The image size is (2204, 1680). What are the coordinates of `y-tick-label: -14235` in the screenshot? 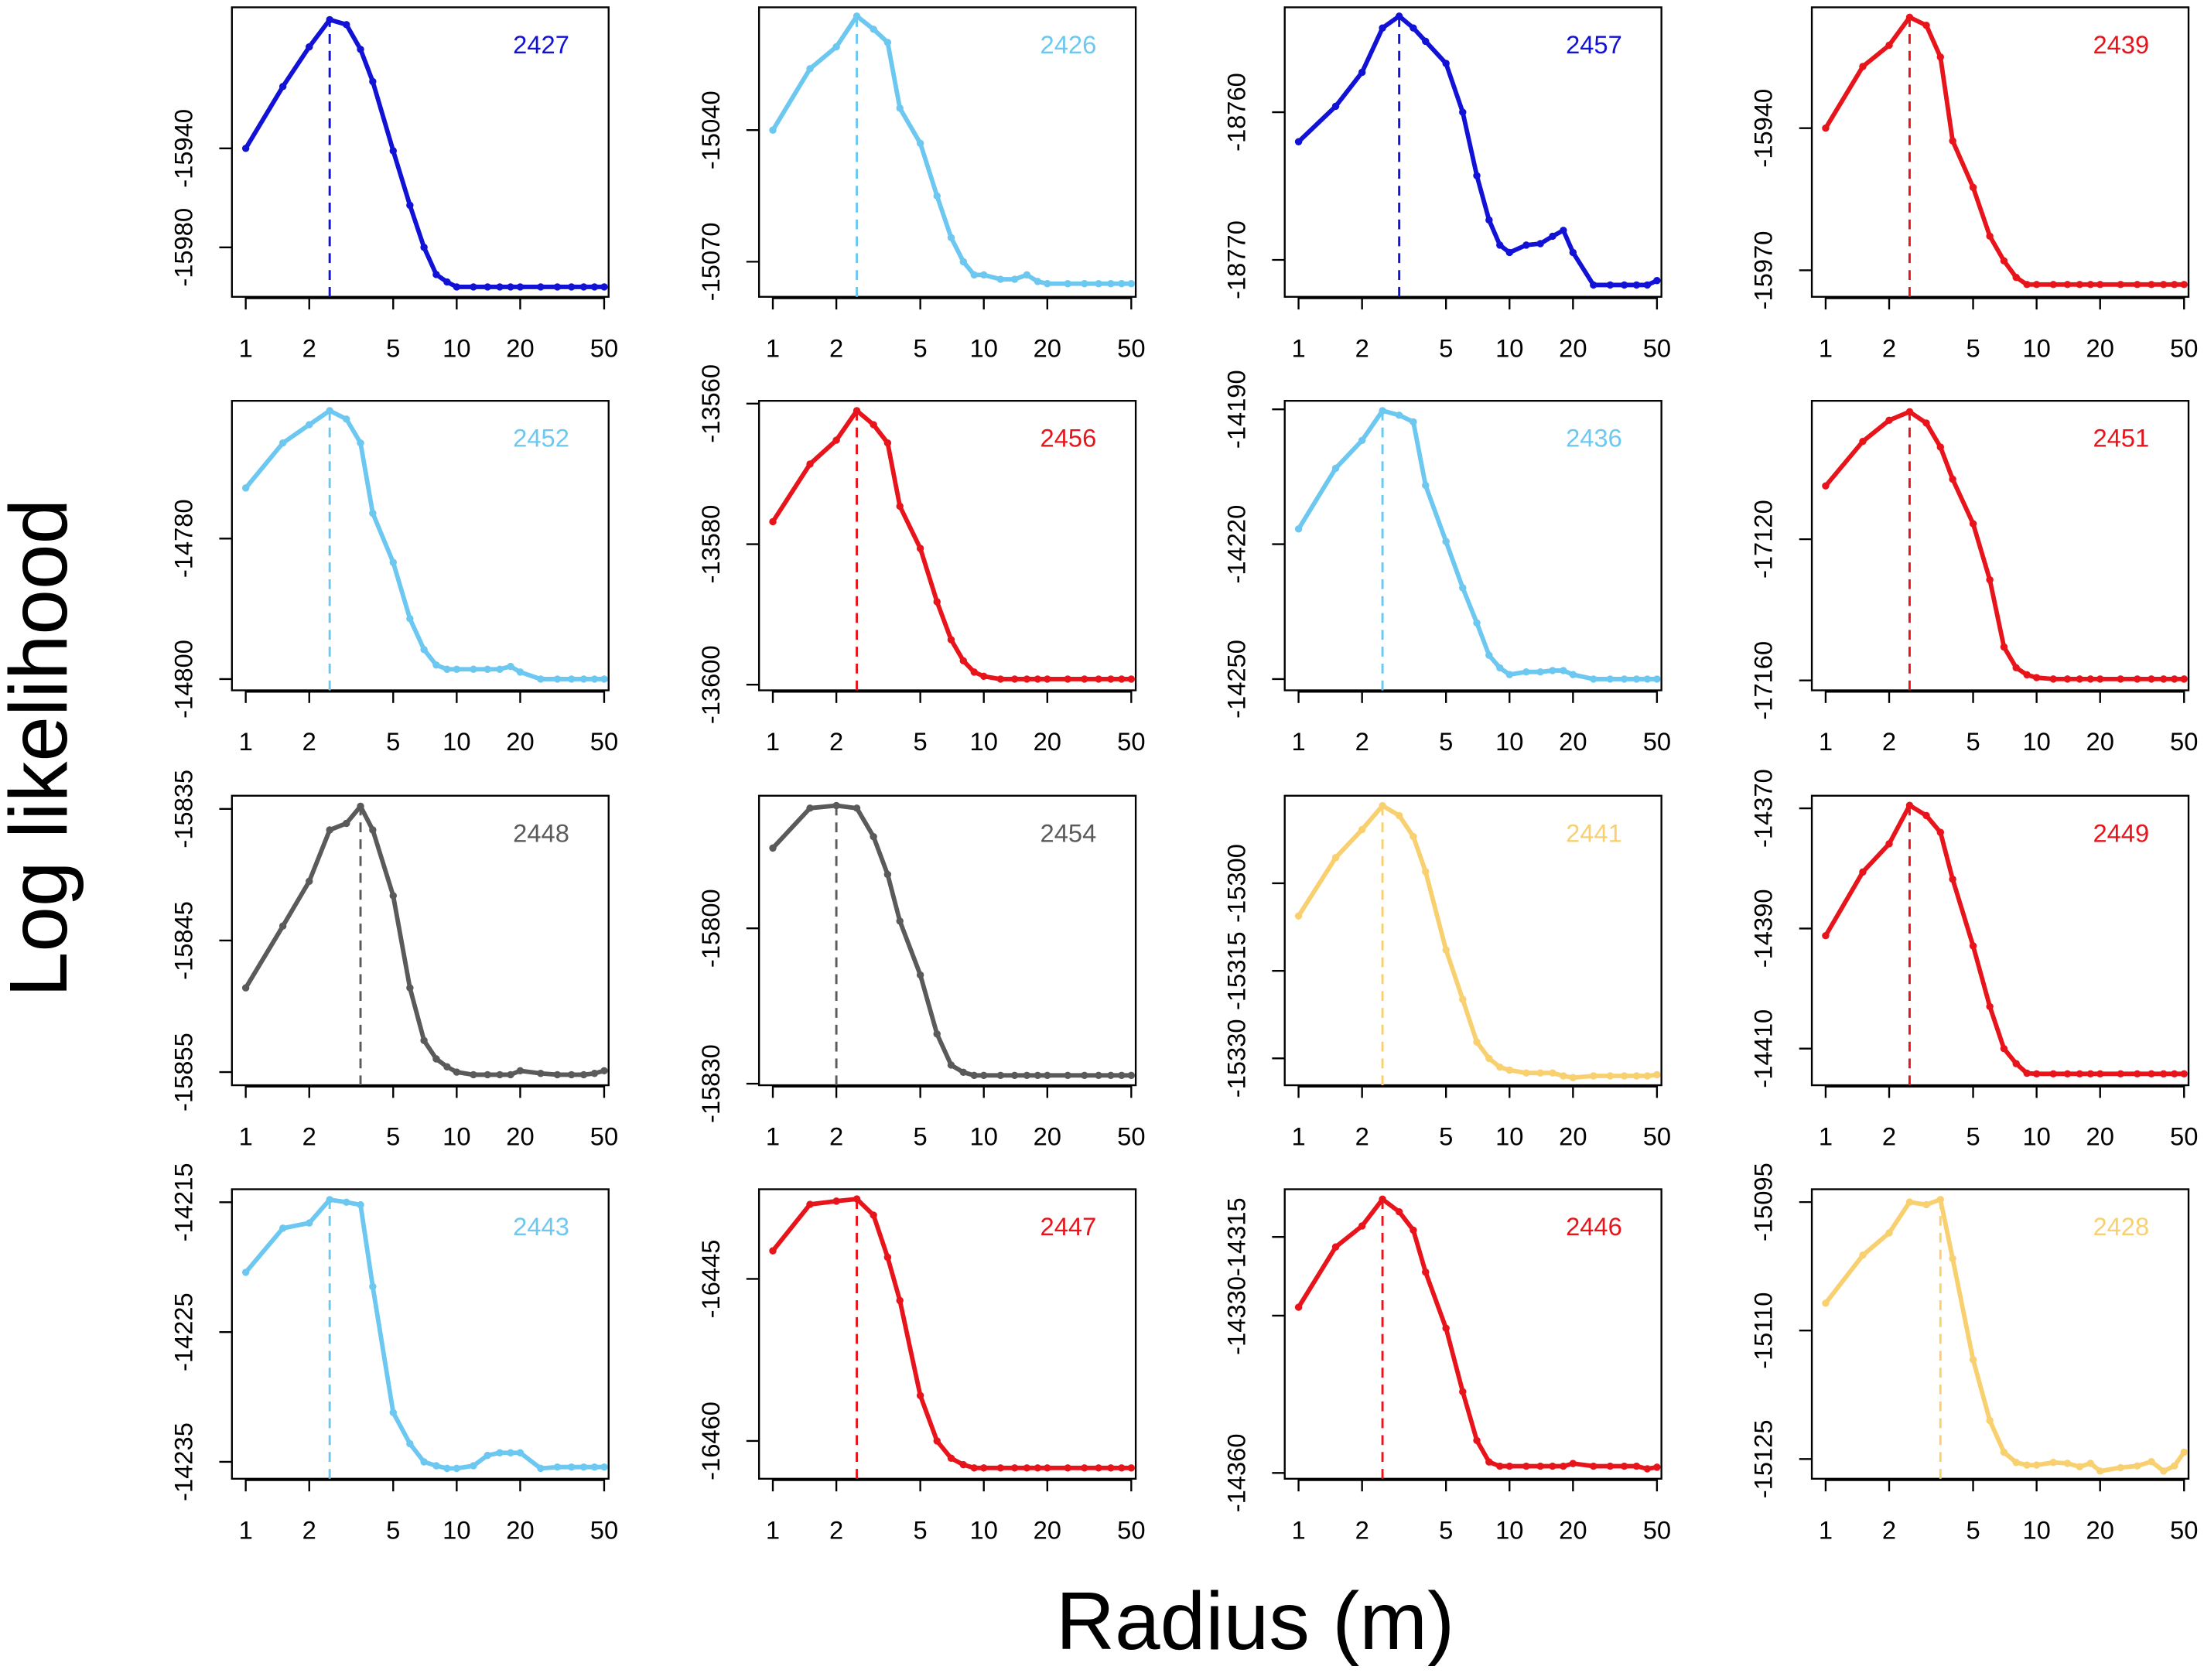 It's located at (183, 1461).